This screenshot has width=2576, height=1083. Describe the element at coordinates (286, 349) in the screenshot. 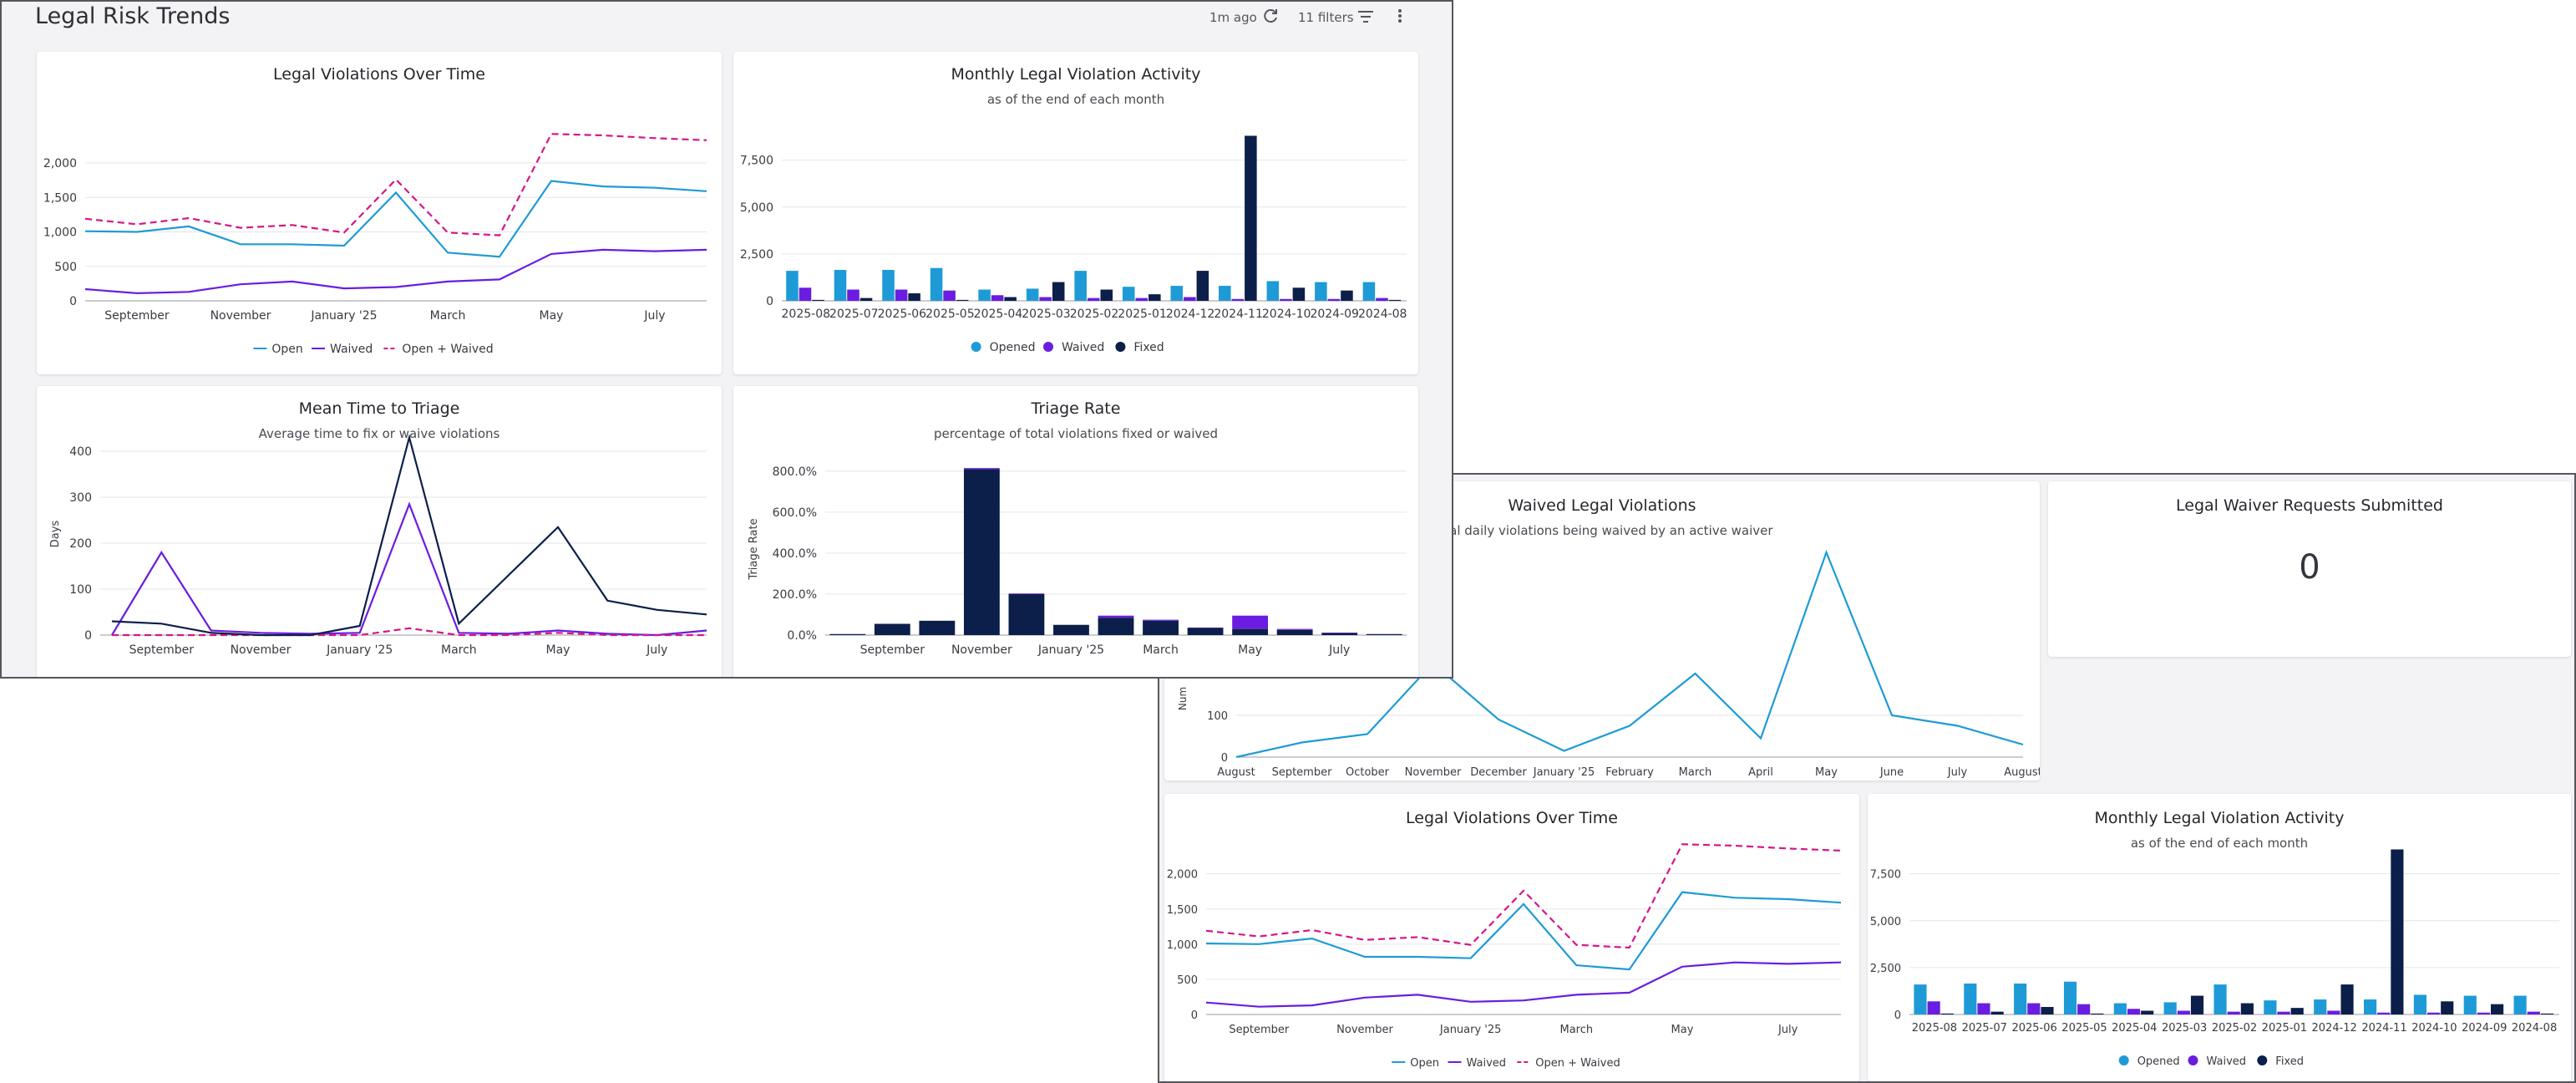

I see `legend-label: Open` at that location.